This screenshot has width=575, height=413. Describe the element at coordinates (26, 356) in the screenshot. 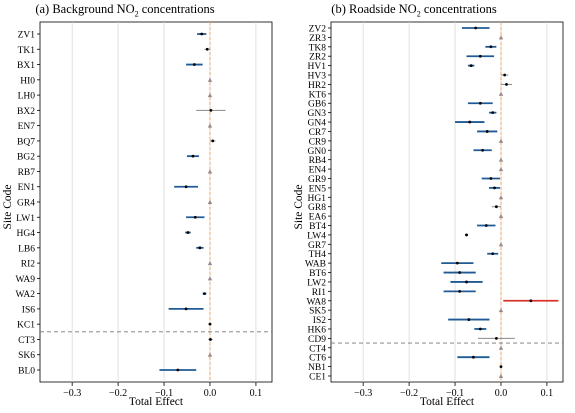

I see `site-label-sk6: SK6` at that location.